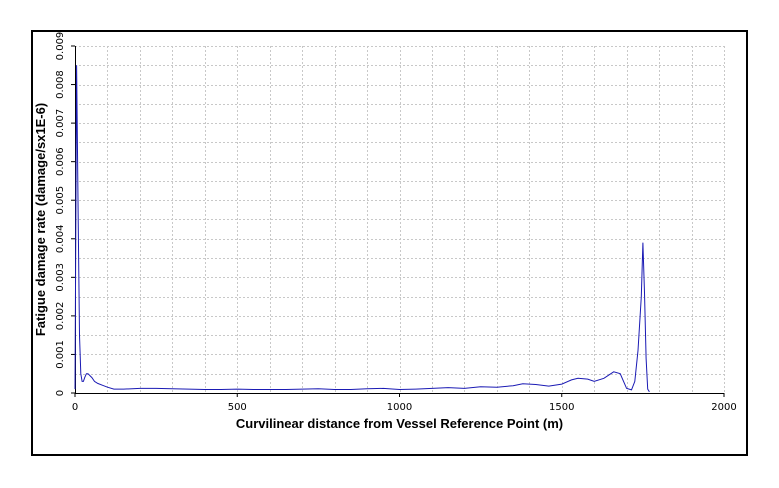 This screenshot has width=779, height=488. I want to click on y-tick-label: 0.005, so click(60, 200).